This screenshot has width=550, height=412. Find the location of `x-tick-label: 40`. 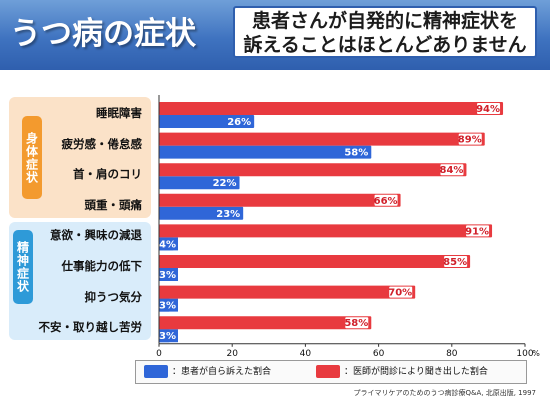

x-tick-label: 40 is located at coordinates (306, 354).